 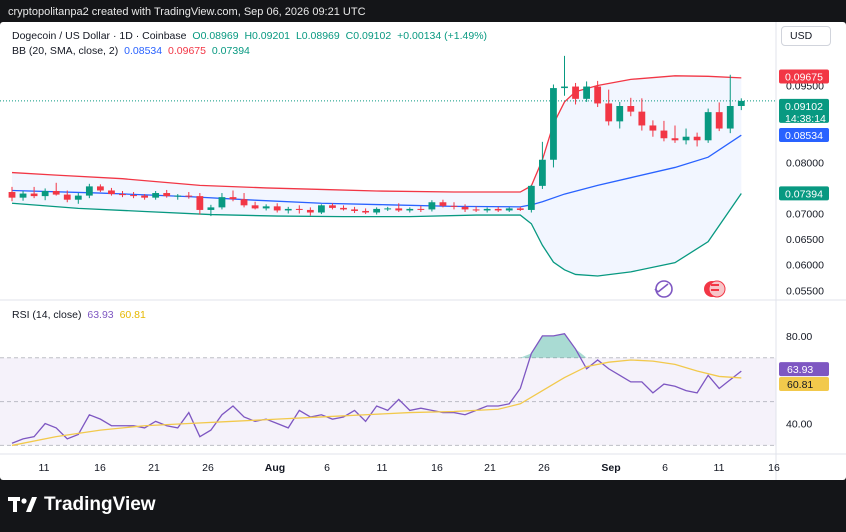 I want to click on time-tick-label: Aug, so click(x=275, y=468).